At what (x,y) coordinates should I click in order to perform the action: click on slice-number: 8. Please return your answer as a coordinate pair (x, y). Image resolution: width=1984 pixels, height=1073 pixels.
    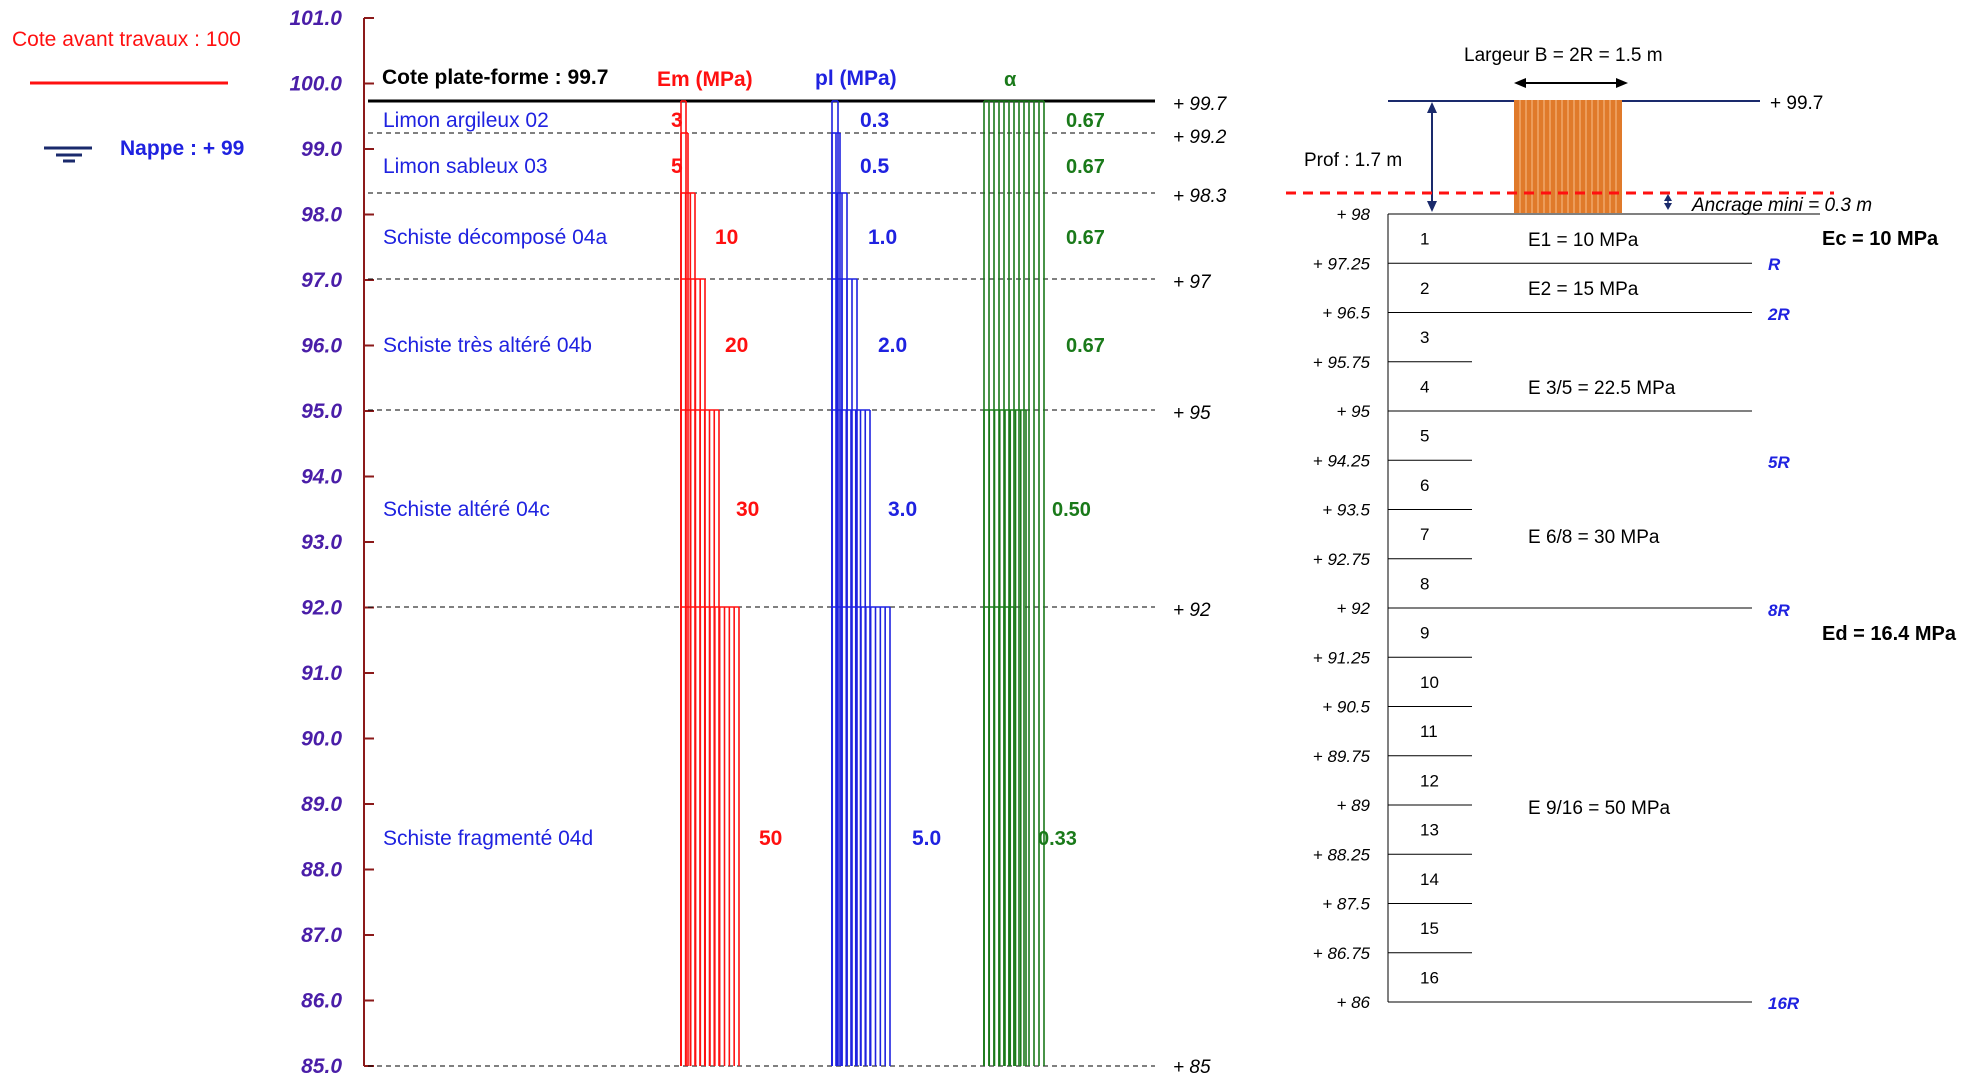
    Looking at the image, I should click on (1424, 583).